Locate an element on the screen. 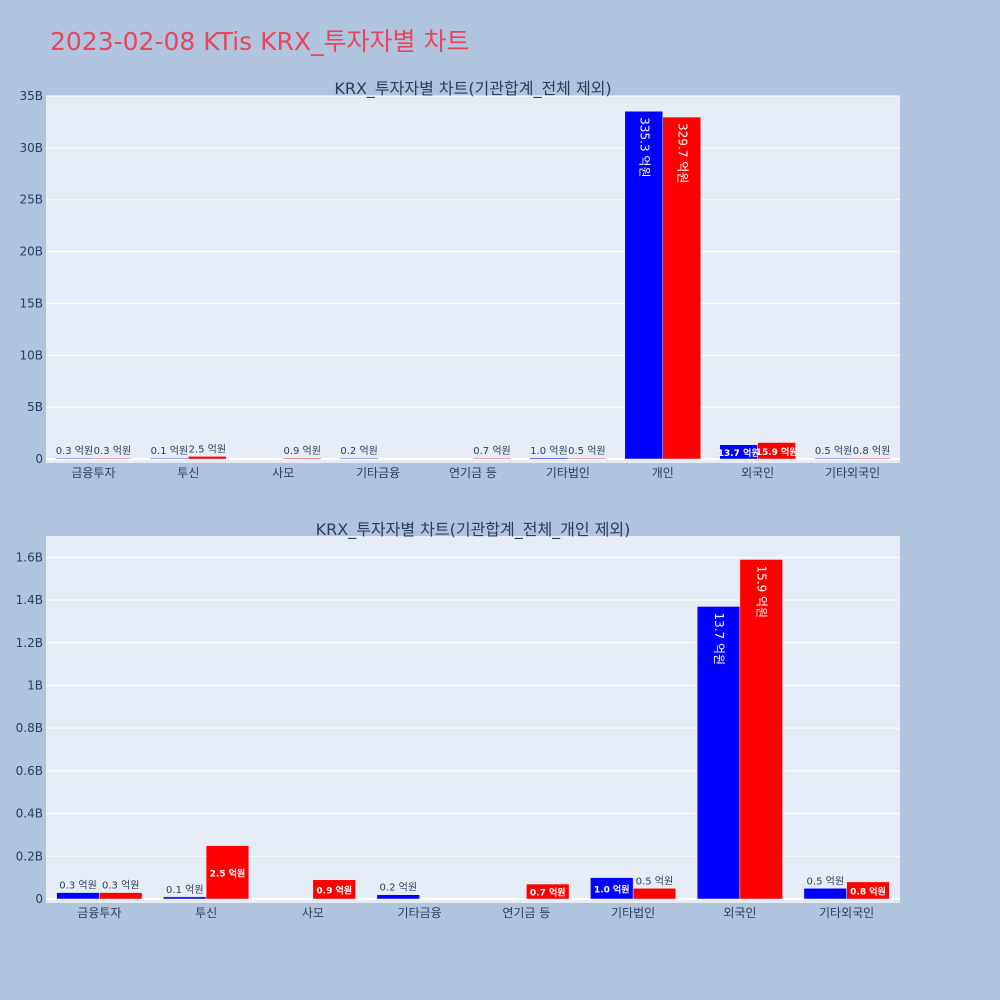  y-tick-label: 0.8B is located at coordinates (29, 728).